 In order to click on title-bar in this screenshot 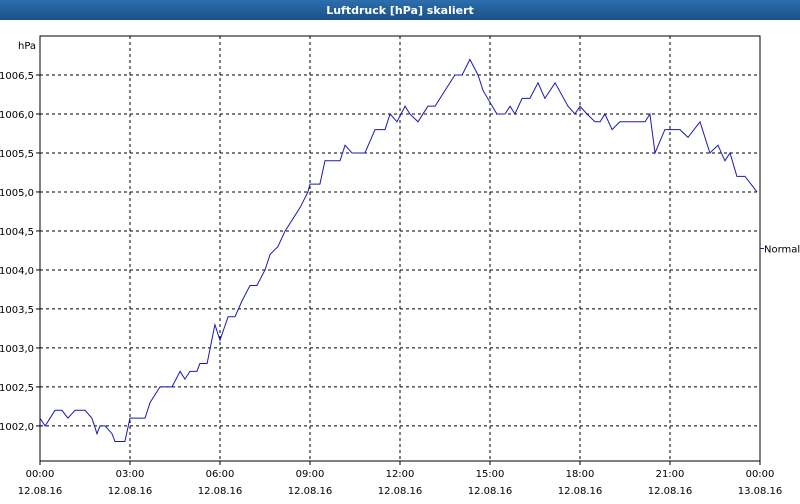, I will do `click(400, 10)`.